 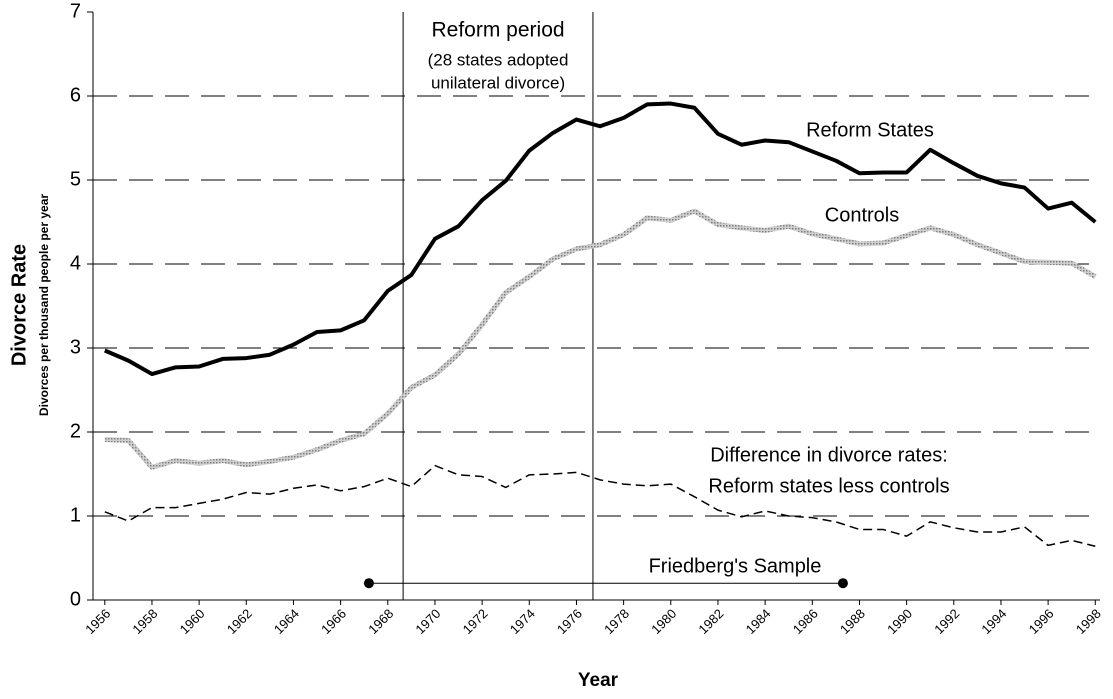 I want to click on x-tick-label: 1998, so click(x=1088, y=621).